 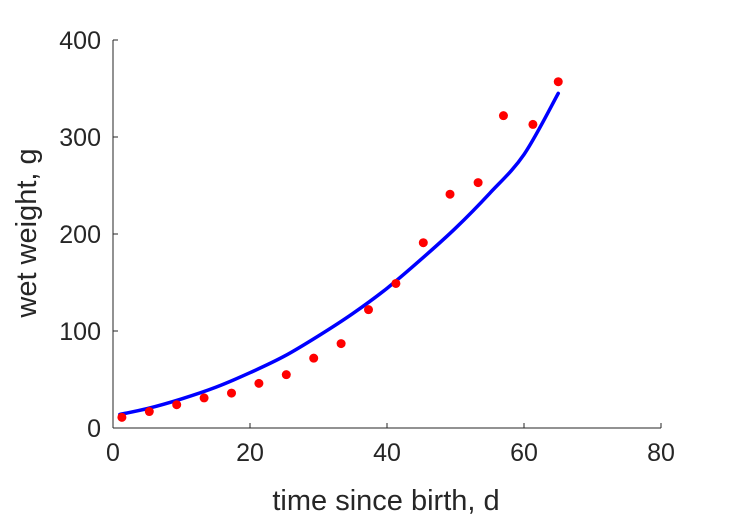 What do you see at coordinates (80, 332) in the screenshot?
I see `y-tick-label: 100` at bounding box center [80, 332].